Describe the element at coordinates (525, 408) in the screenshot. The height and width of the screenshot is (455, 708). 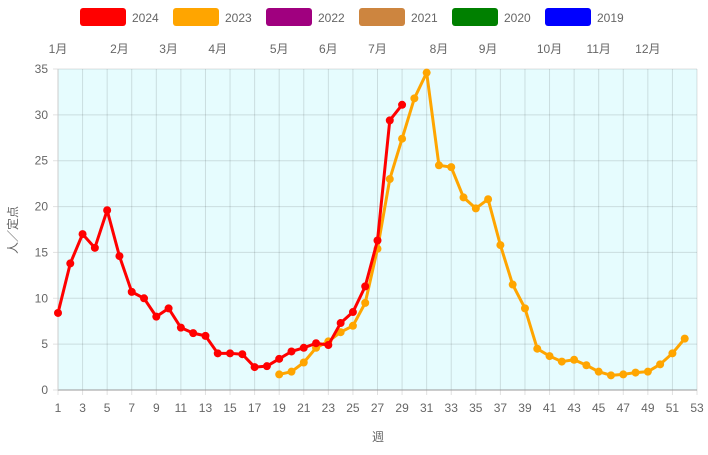
I see `x-tick-label: 39` at that location.